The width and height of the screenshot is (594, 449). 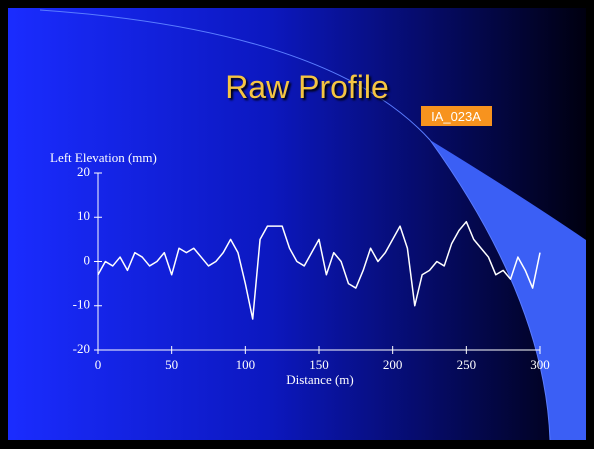 I want to click on x-tick-label: 0, so click(x=98, y=364).